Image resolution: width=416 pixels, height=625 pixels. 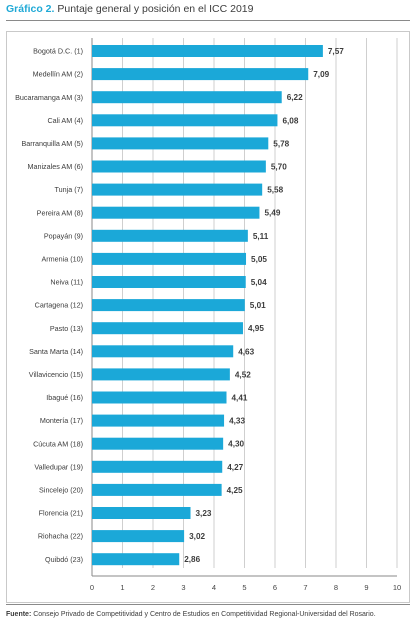 What do you see at coordinates (272, 213) in the screenshot?
I see `data-label: 5,49` at bounding box center [272, 213].